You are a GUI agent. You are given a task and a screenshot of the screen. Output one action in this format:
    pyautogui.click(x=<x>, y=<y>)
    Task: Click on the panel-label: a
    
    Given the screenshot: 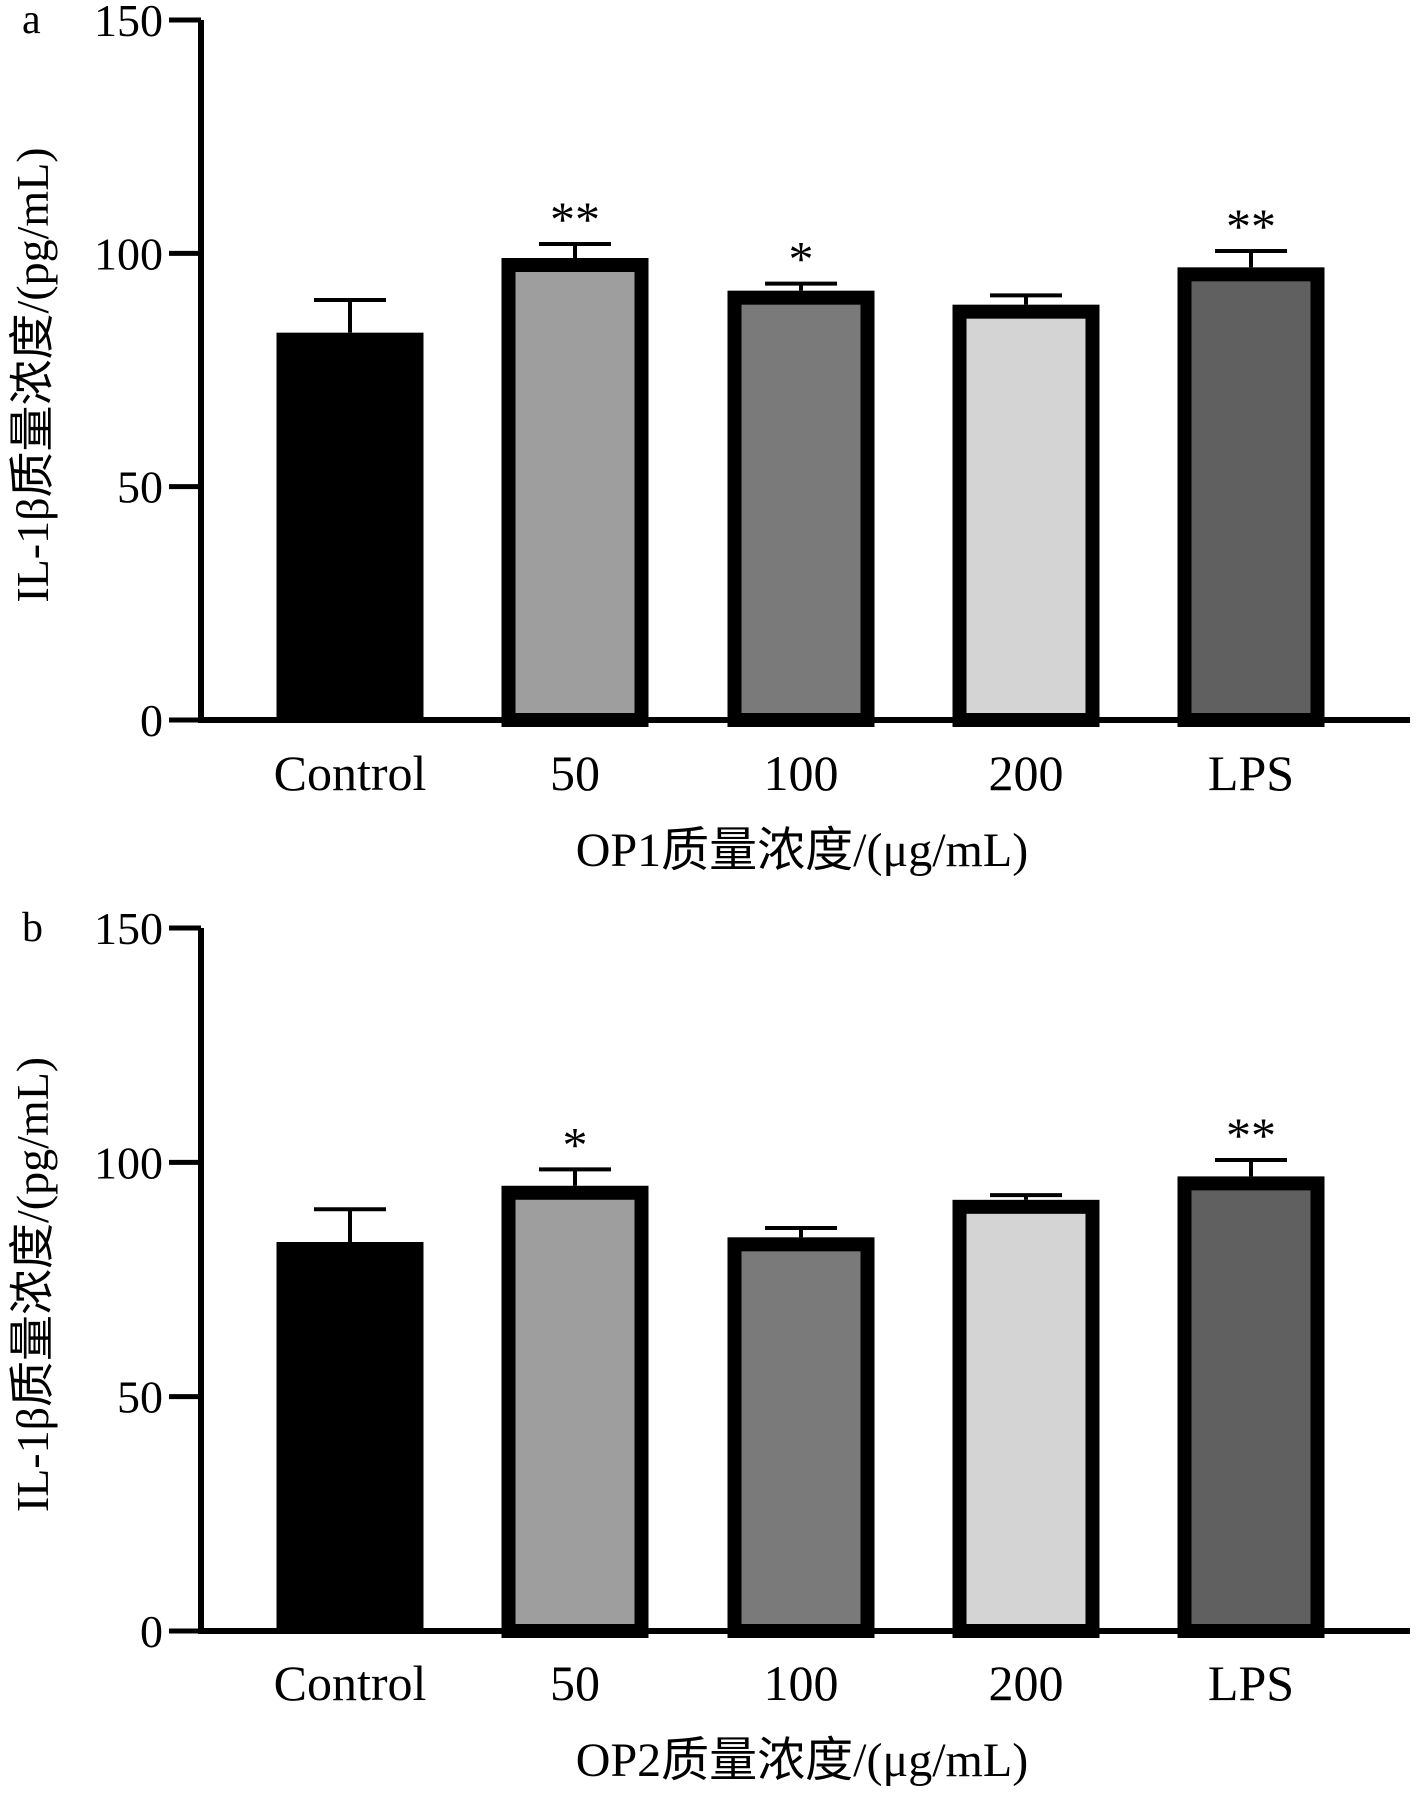 What is the action you would take?
    pyautogui.click(x=31, y=21)
    